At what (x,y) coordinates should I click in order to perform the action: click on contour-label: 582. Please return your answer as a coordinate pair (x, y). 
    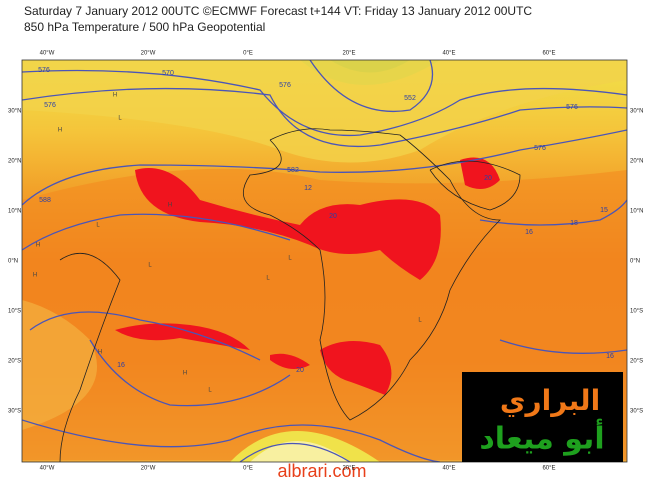
    Looking at the image, I should click on (293, 170).